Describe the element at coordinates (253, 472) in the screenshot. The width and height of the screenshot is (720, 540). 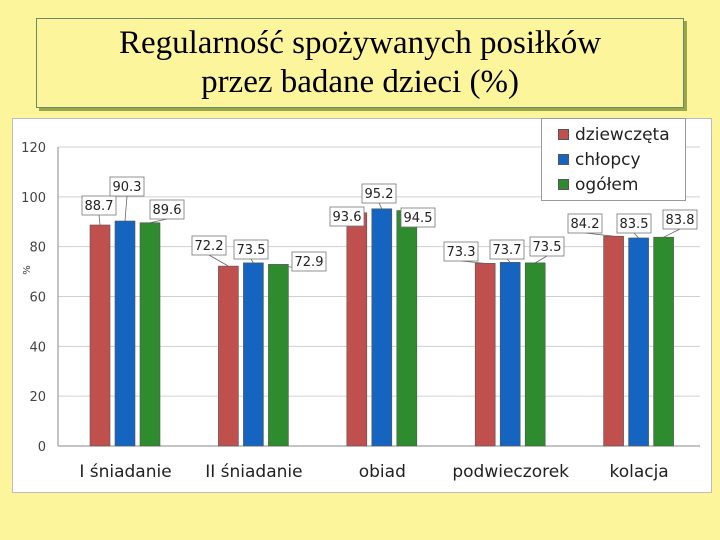
I see `x-tick-label: II śniadanie` at that location.